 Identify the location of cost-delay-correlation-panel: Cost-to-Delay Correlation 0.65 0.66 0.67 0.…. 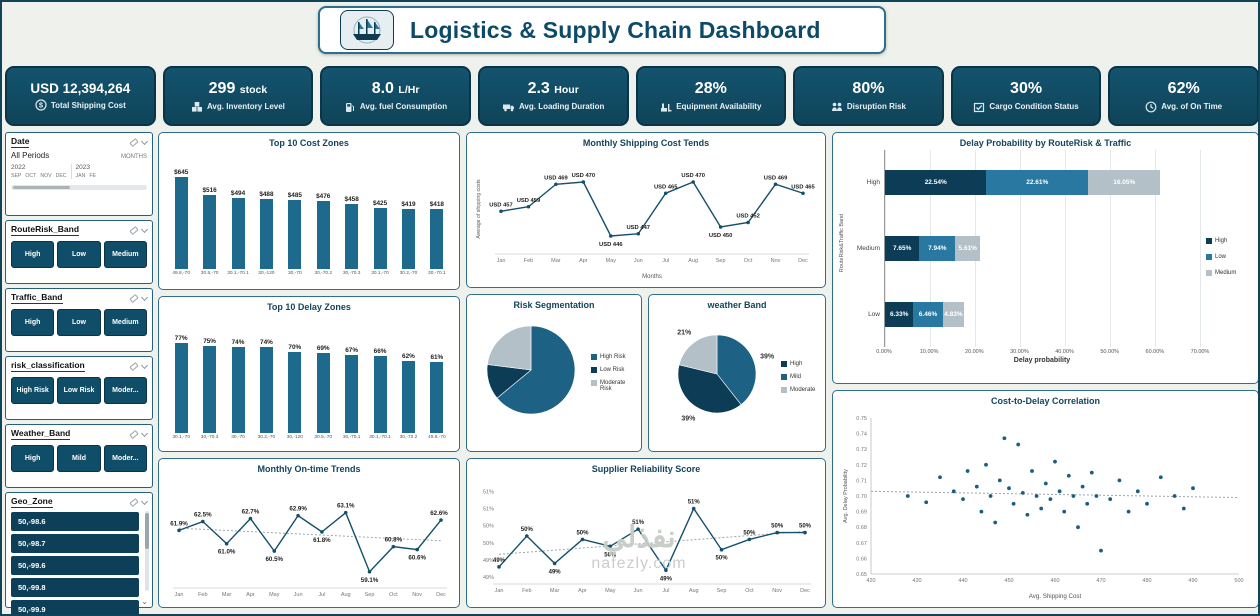
(1045, 499).